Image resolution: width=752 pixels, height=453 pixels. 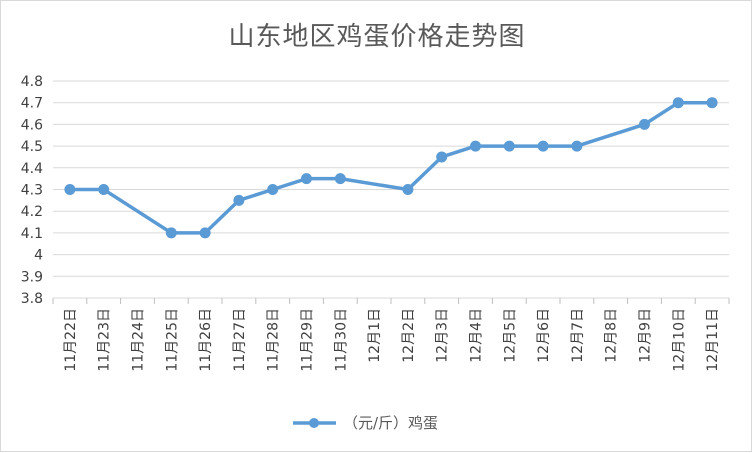 What do you see at coordinates (32, 125) in the screenshot?
I see `y-tick-label: 4.6` at bounding box center [32, 125].